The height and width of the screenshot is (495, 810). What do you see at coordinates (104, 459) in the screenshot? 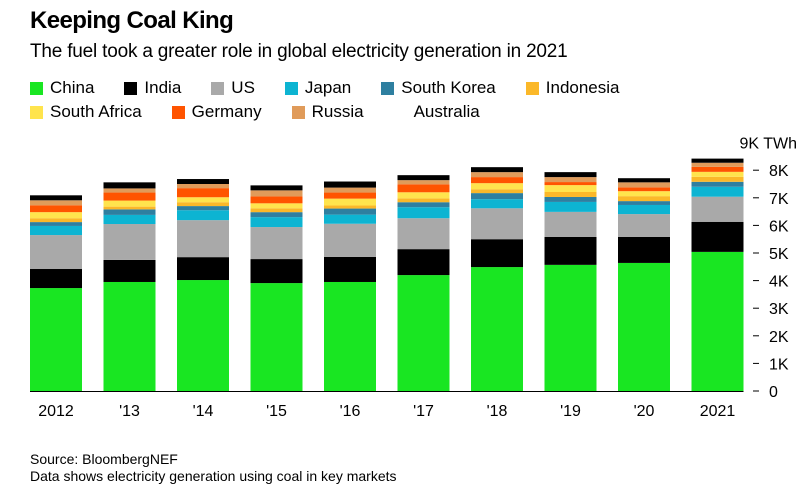
I see `source-note: Source: BloombergNEF` at bounding box center [104, 459].